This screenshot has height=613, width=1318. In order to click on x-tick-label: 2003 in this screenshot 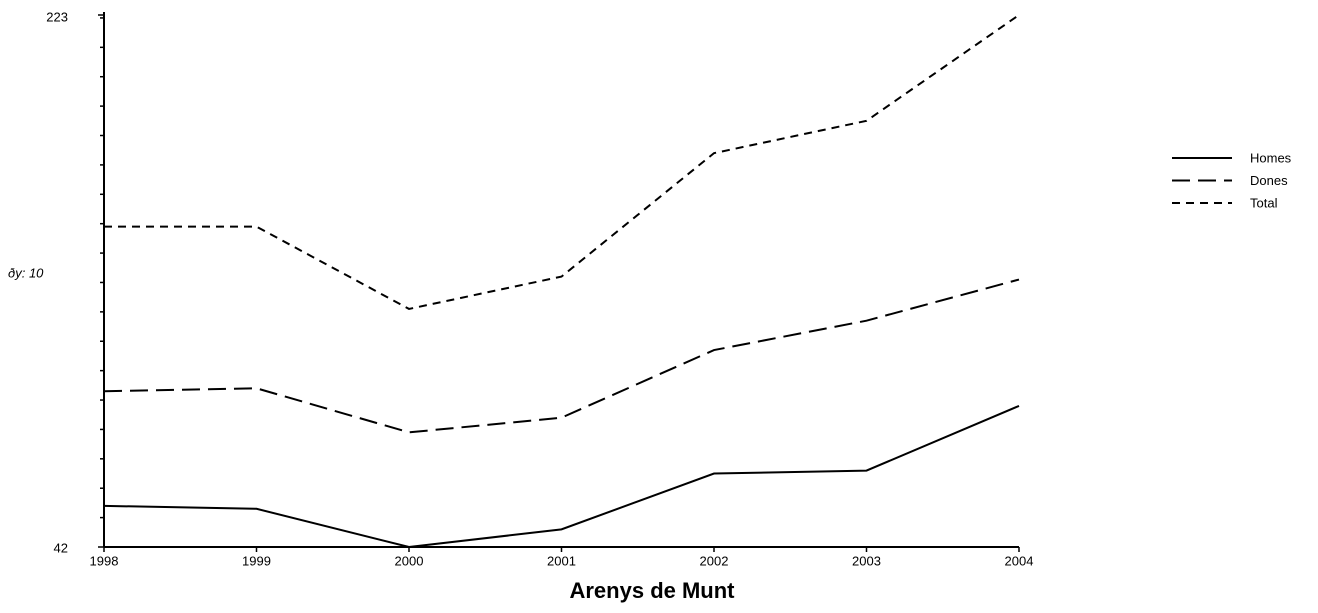, I will do `click(866, 560)`.